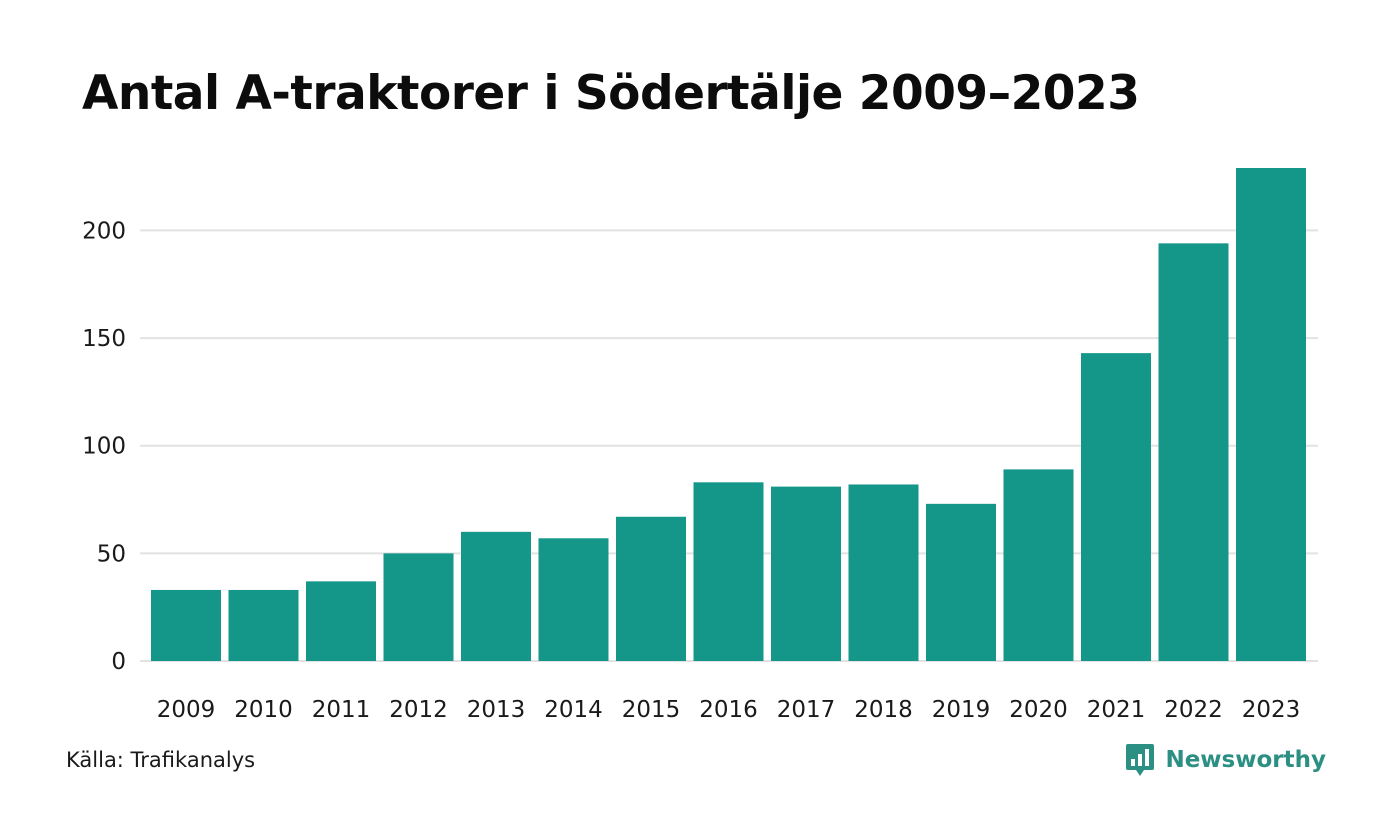 Image resolution: width=1400 pixels, height=840 pixels. Describe the element at coordinates (186, 710) in the screenshot. I see `x-tick-label-2009: 2009` at that location.